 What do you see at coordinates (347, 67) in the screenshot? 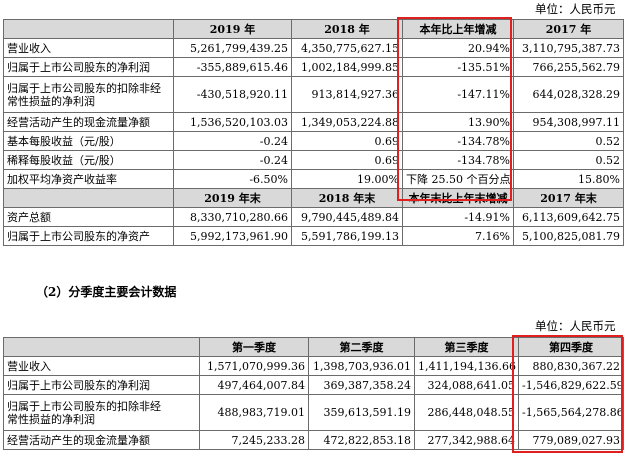
I see `value-2018: 1,002,184,999.85` at bounding box center [347, 67].